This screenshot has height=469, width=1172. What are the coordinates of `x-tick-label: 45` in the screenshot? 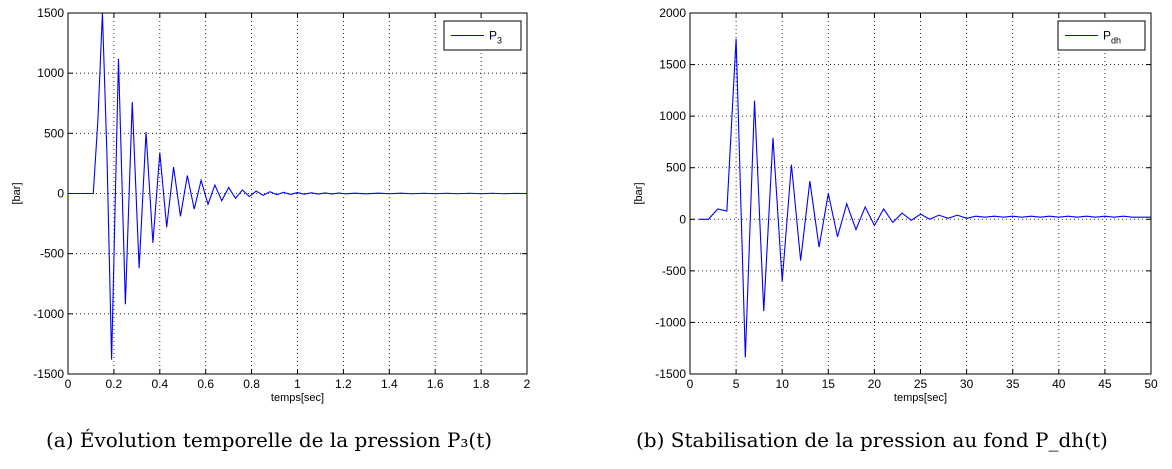 It's located at (1105, 384).